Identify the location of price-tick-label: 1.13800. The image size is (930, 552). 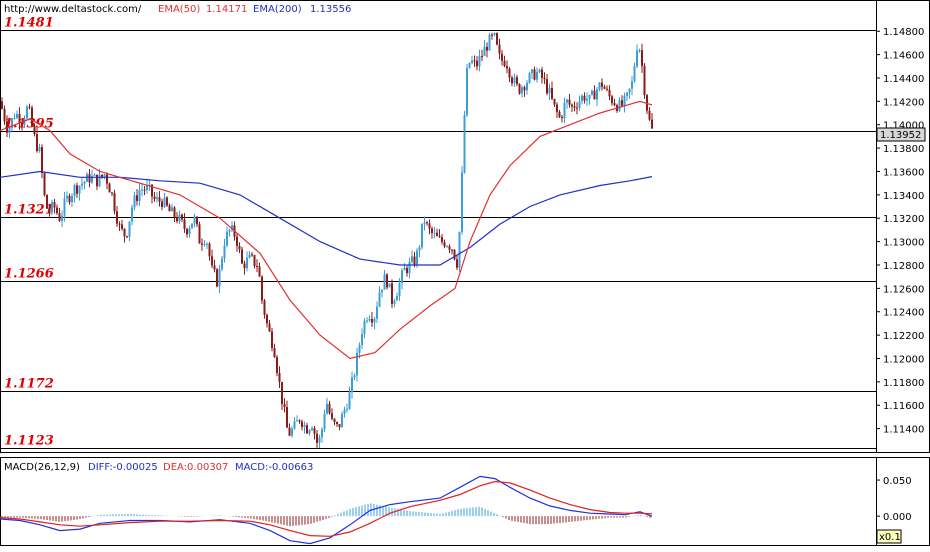
(903, 149).